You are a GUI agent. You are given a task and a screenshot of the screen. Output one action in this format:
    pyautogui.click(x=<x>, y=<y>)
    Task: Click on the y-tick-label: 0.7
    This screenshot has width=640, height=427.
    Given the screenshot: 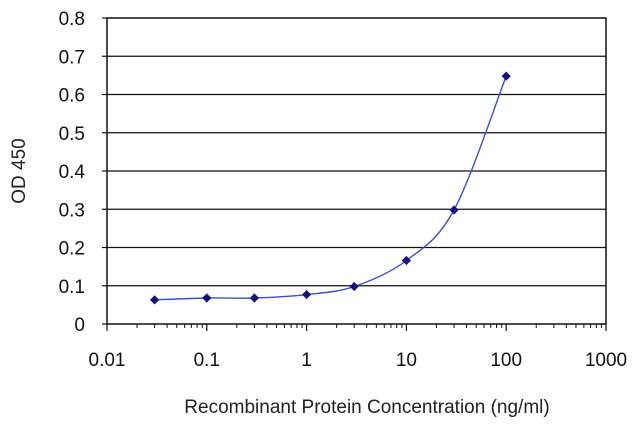 What is the action you would take?
    pyautogui.click(x=72, y=57)
    